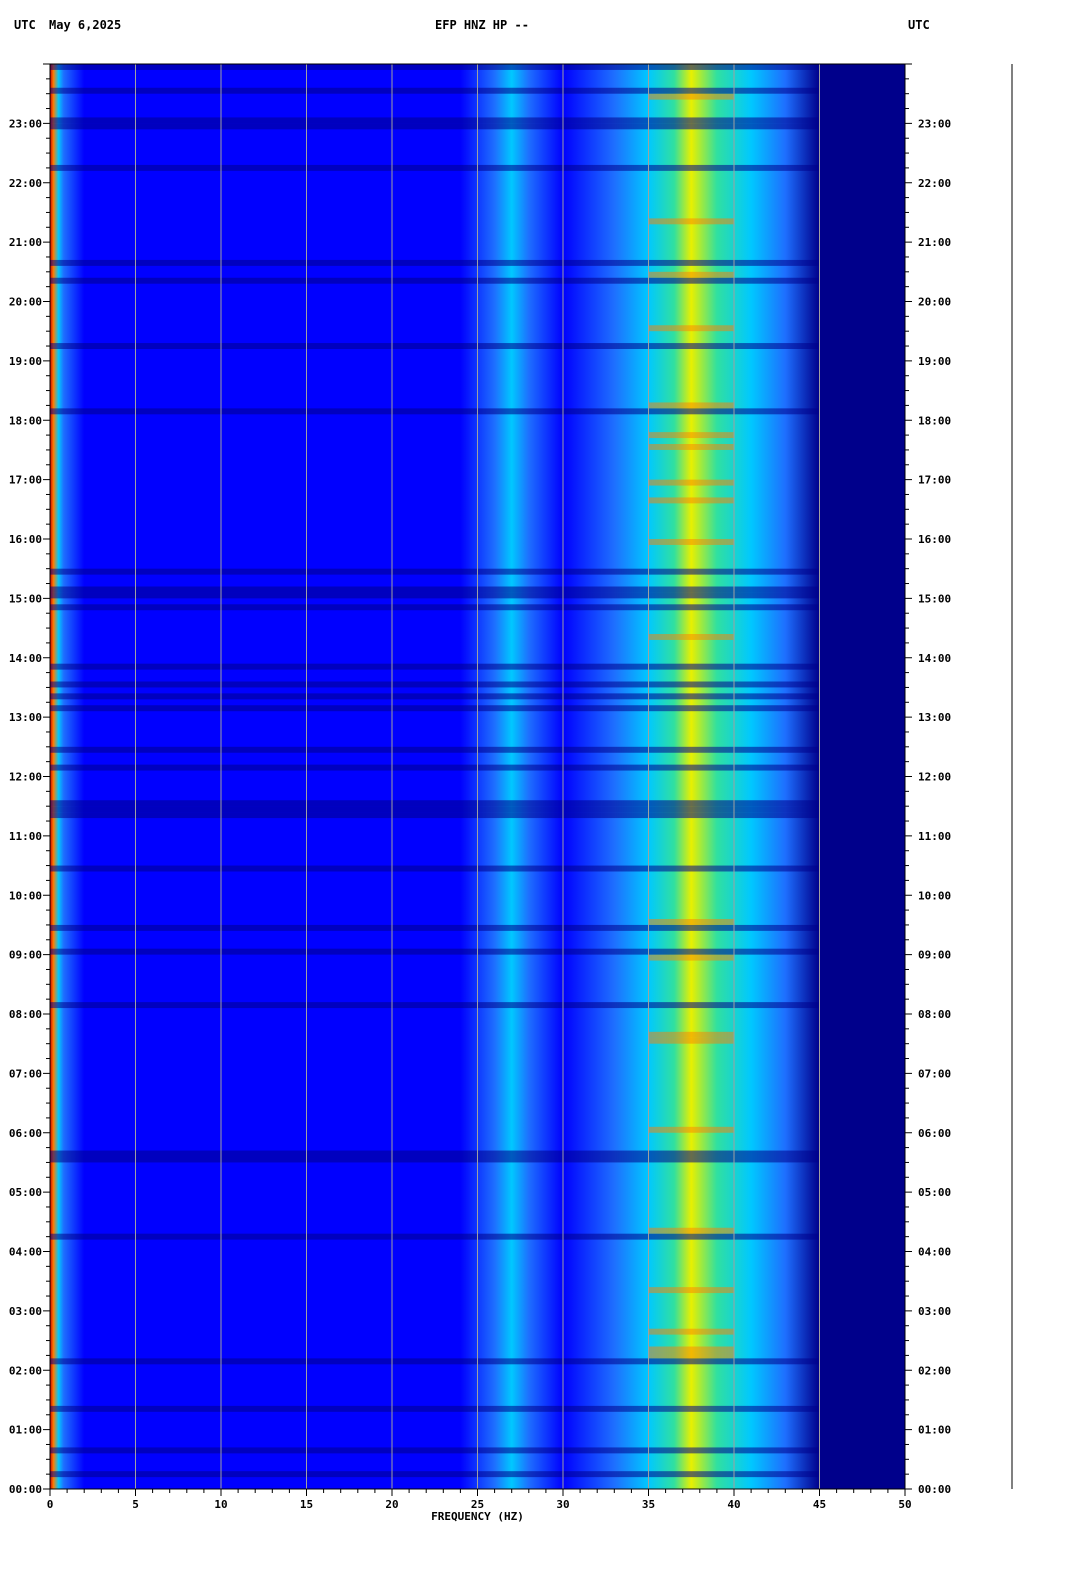 The height and width of the screenshot is (1584, 1066). I want to click on y-tick-label-left: 09:00, so click(25, 955).